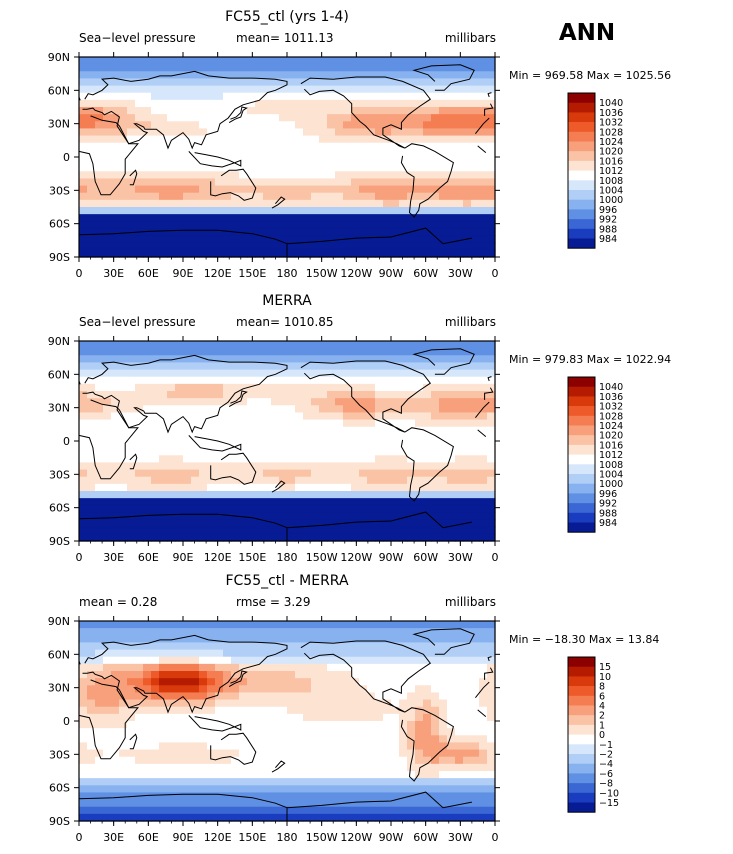 This screenshot has width=733, height=854. What do you see at coordinates (287, 301) in the screenshot?
I see `panel-title: MERRA` at bounding box center [287, 301].